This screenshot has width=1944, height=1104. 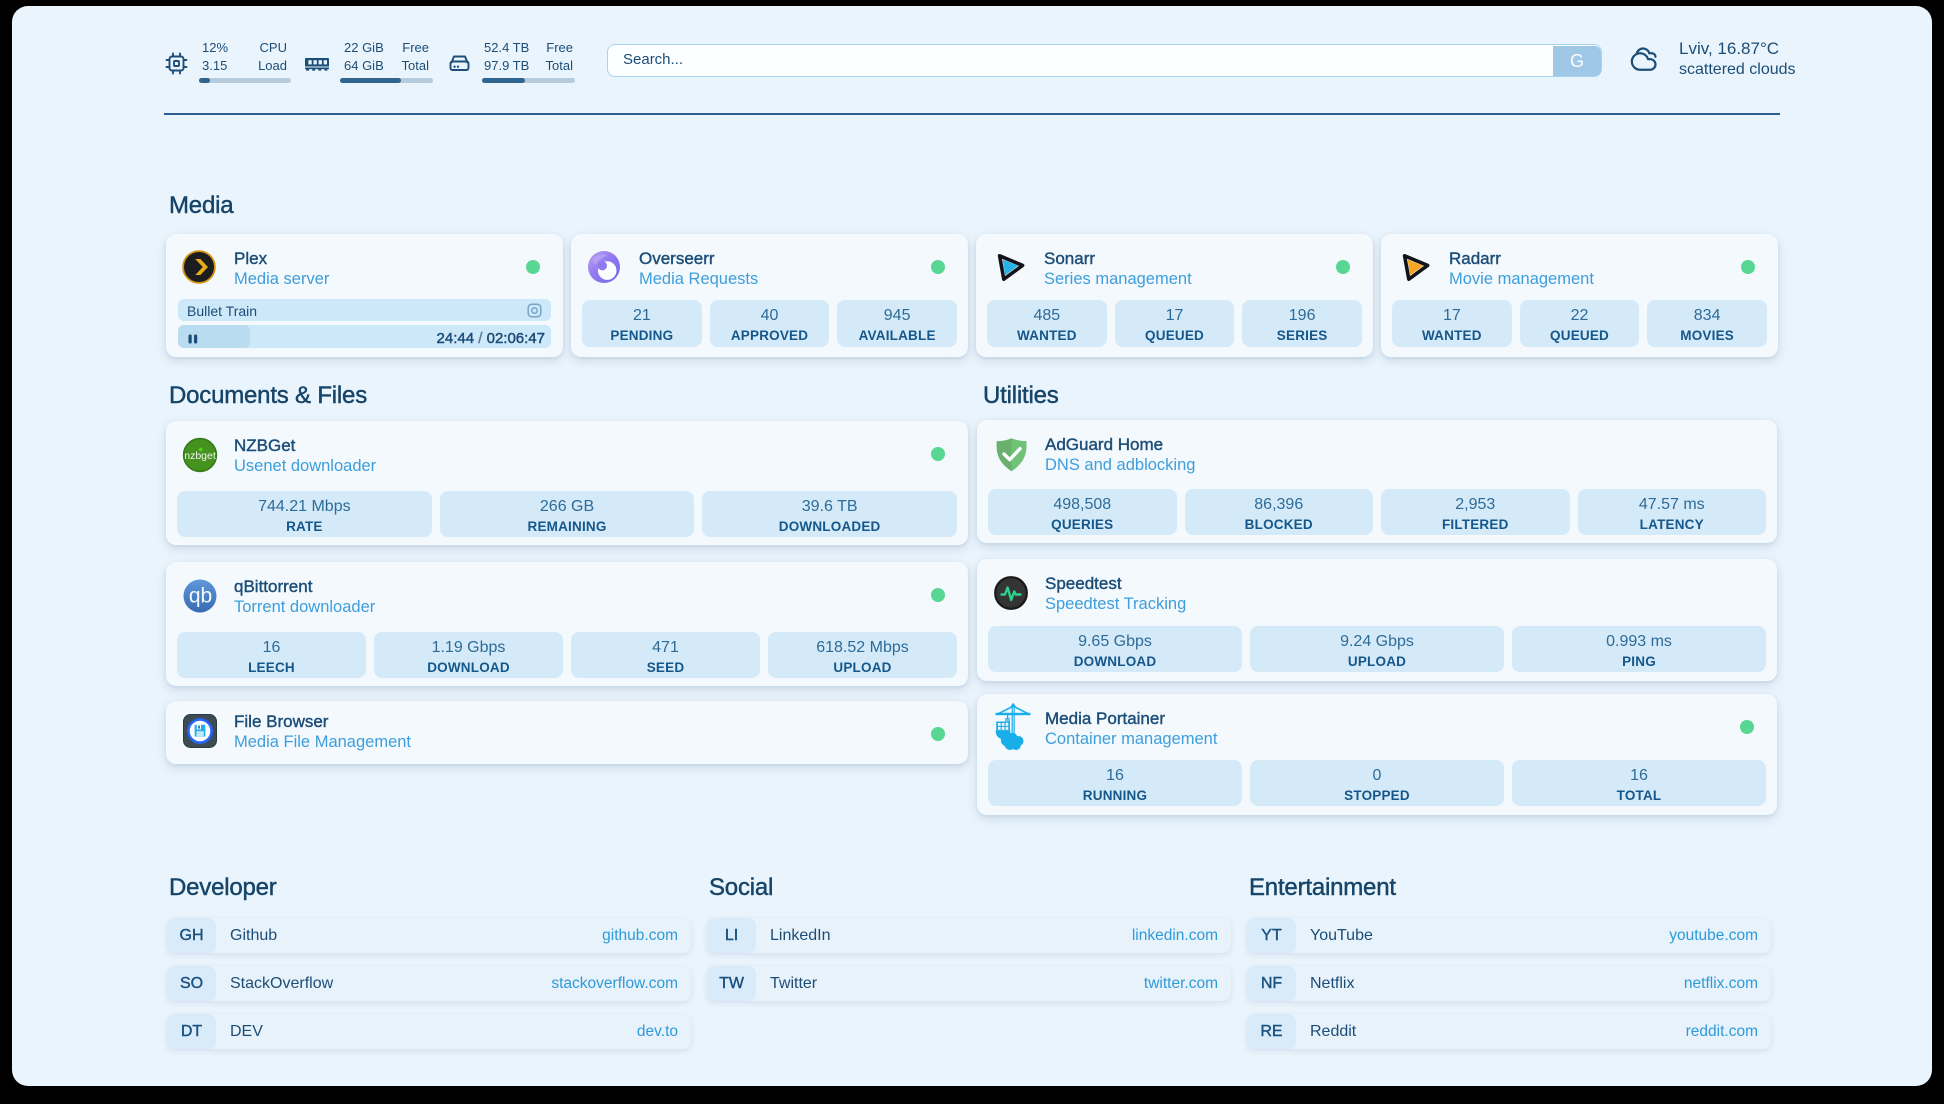 I want to click on svg-text: qb, so click(x=200, y=596).